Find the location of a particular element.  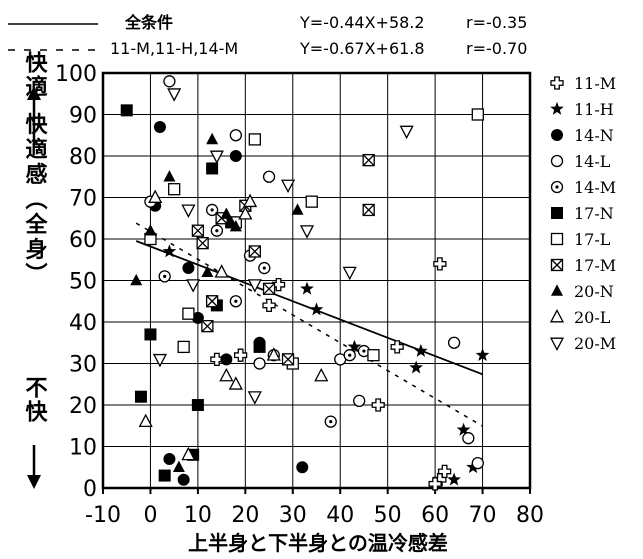

x-tick-label: 70 is located at coordinates (483, 515).